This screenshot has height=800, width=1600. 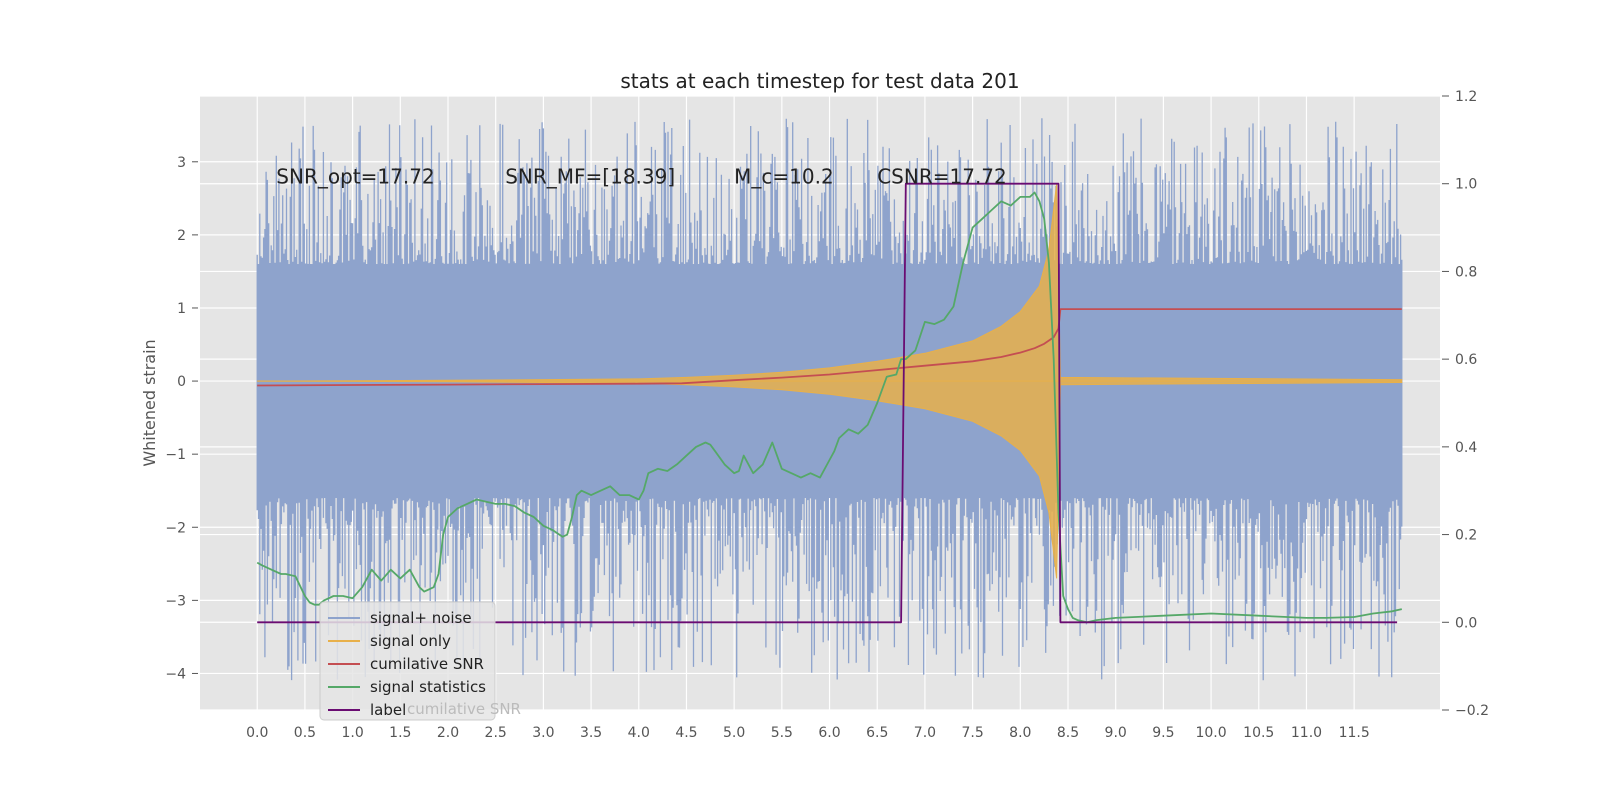 I want to click on legend-label: label, so click(x=388, y=710).